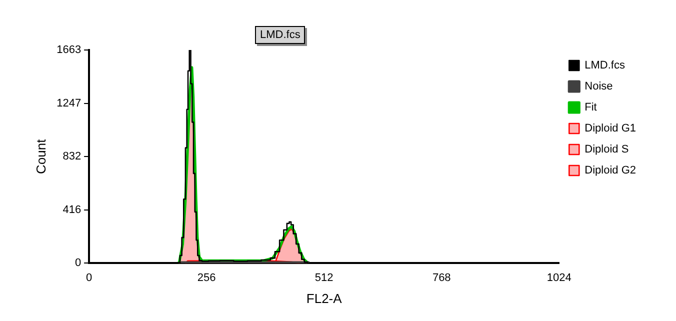 This screenshot has width=676, height=321. I want to click on x-tick-label: 256, so click(206, 278).